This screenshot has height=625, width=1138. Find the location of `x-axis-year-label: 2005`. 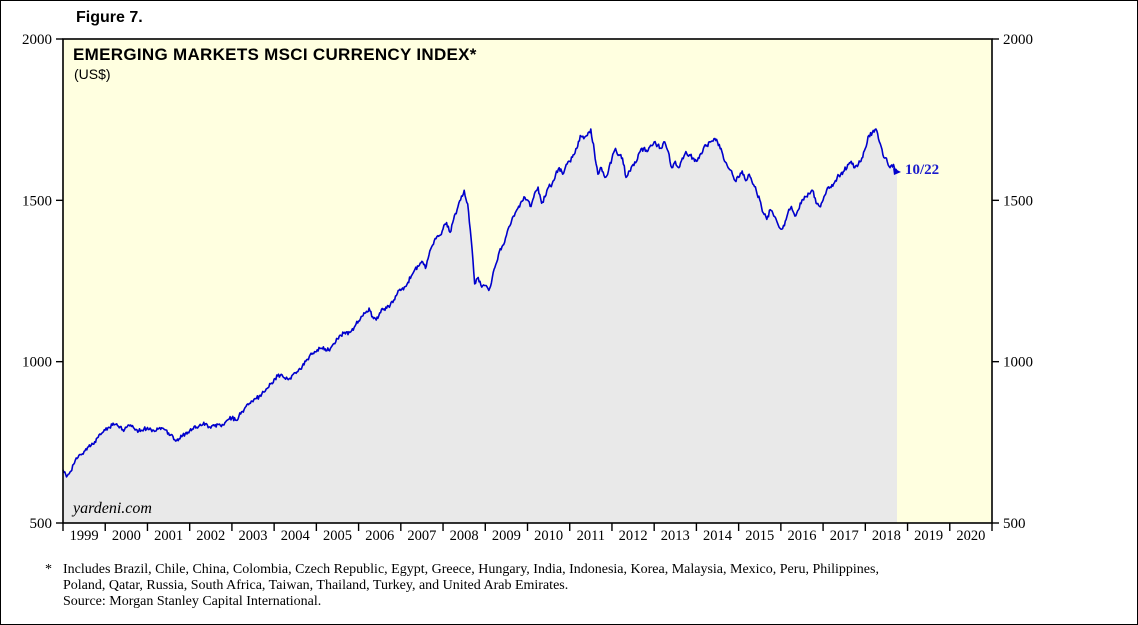

x-axis-year-label: 2005 is located at coordinates (337, 536).